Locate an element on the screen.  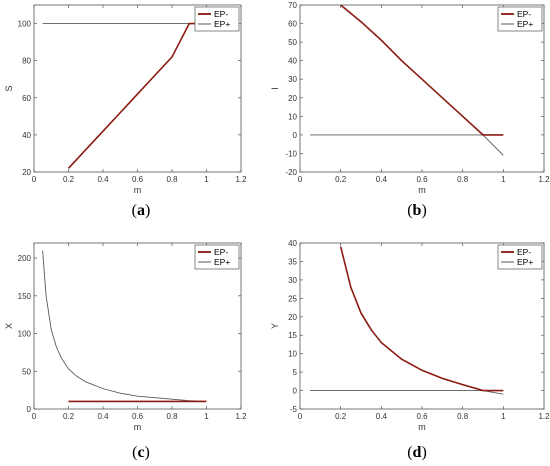
y-axis-label: Y is located at coordinates (275, 326).